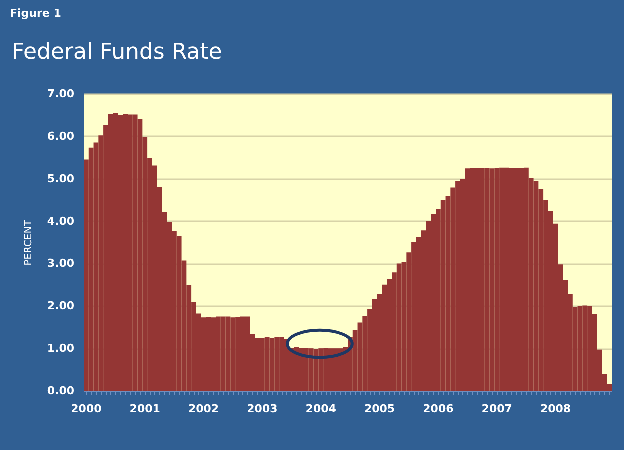 The image size is (624, 450). I want to click on y-tick-label: 5.00, so click(61, 179).